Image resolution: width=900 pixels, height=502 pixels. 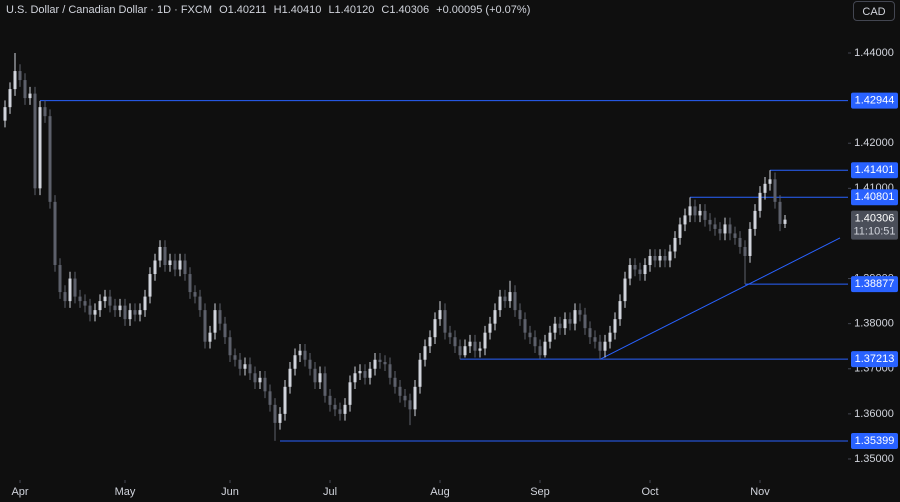 What do you see at coordinates (874, 459) in the screenshot?
I see `y-tick-label: 1.35000` at bounding box center [874, 459].